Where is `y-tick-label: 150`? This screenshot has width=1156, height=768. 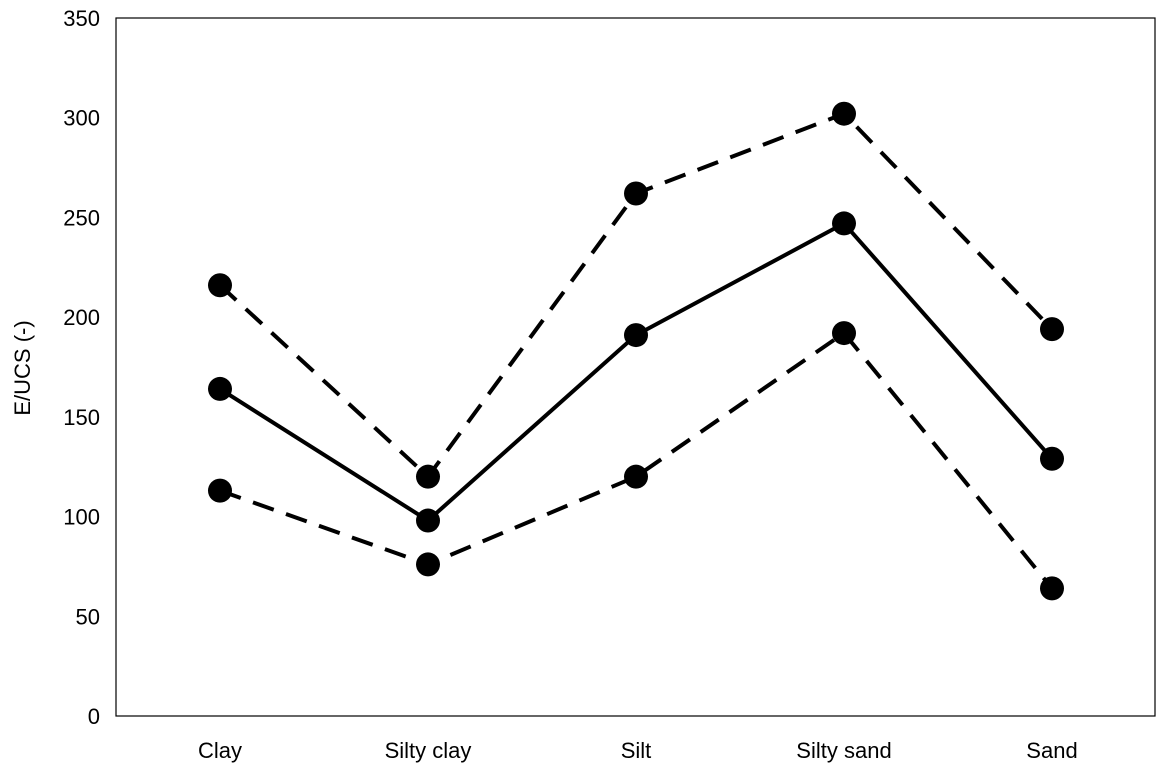
y-tick-label: 150 is located at coordinates (81, 417).